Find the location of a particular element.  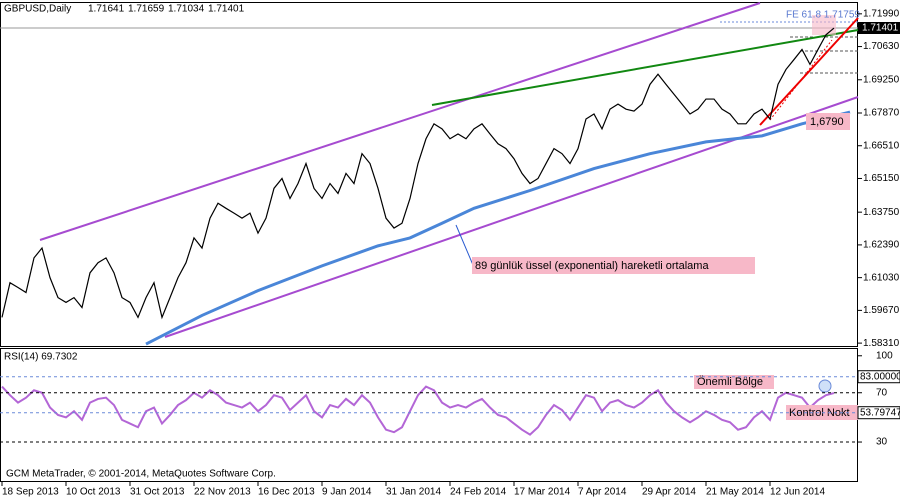

level-label: 1,6790 is located at coordinates (827, 122).